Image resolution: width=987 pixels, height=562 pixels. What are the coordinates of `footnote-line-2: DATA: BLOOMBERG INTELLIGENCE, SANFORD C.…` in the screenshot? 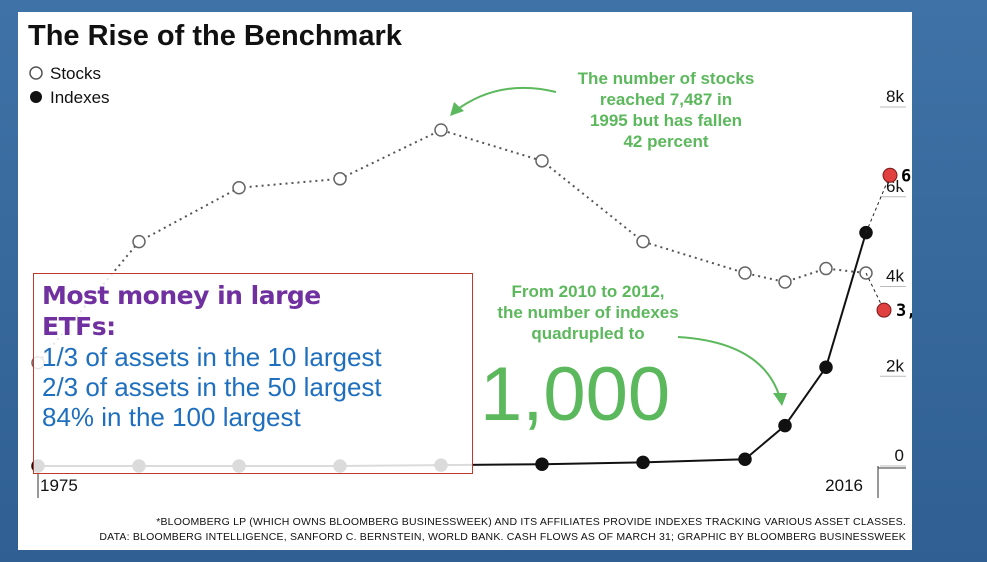 It's located at (502, 537).